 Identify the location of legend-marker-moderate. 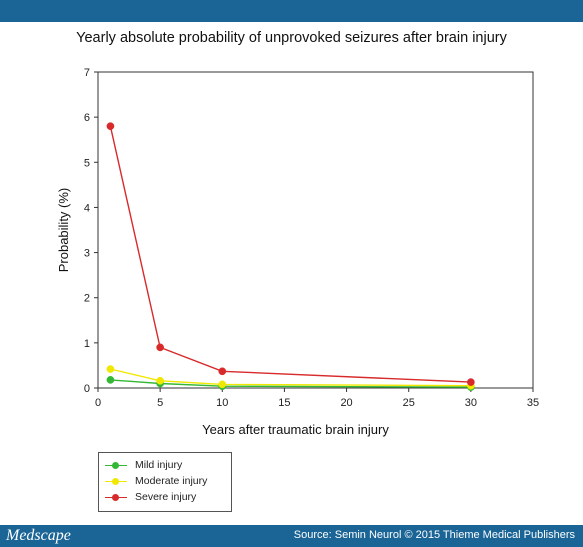
(115, 481).